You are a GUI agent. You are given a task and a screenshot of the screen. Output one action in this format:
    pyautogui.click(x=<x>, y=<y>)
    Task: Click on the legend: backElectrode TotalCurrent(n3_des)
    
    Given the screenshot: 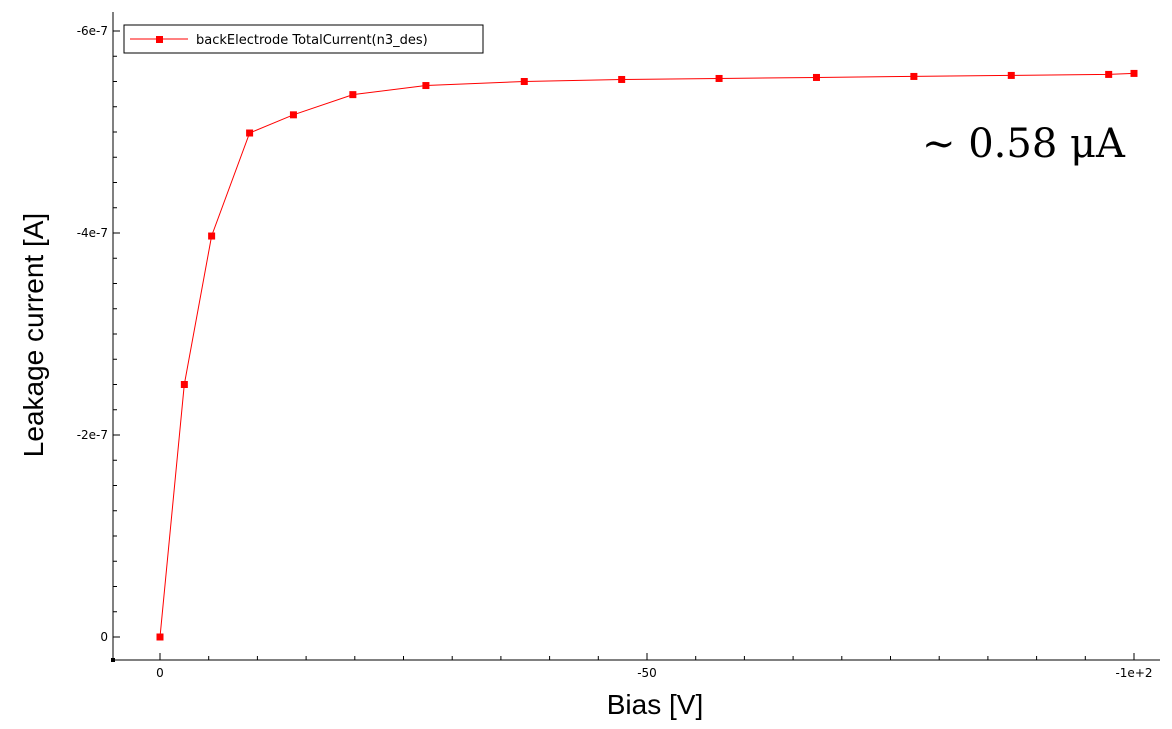 What is the action you would take?
    pyautogui.click(x=303, y=39)
    